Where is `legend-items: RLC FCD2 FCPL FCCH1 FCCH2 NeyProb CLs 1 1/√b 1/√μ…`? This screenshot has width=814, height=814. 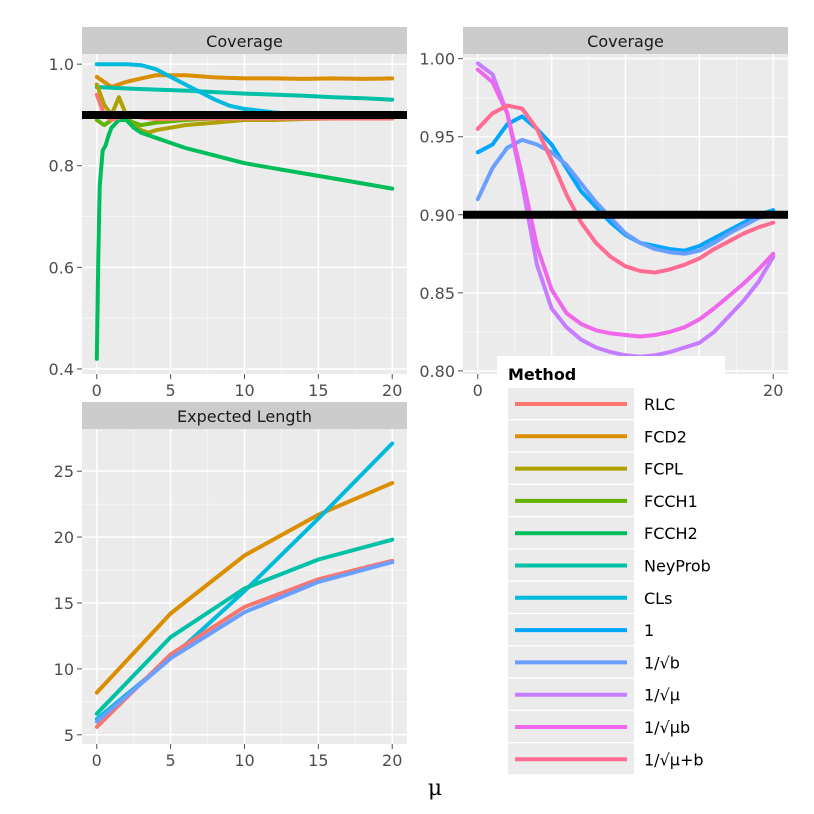
legend-items: RLC FCD2 FCPL FCCH1 FCCH2 NeyProb CLs 1 1/√b 1/√μ… is located at coordinates (609, 581).